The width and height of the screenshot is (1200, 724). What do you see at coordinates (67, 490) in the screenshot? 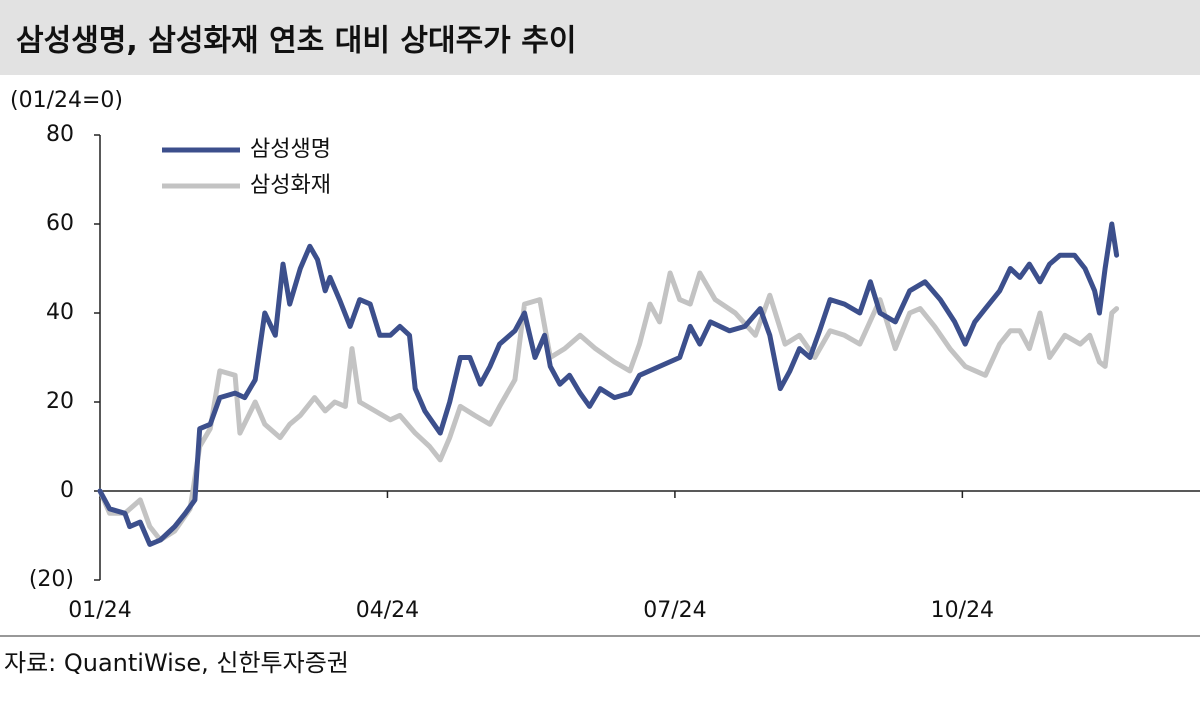
I see `y-tick-label: 0` at bounding box center [67, 490].